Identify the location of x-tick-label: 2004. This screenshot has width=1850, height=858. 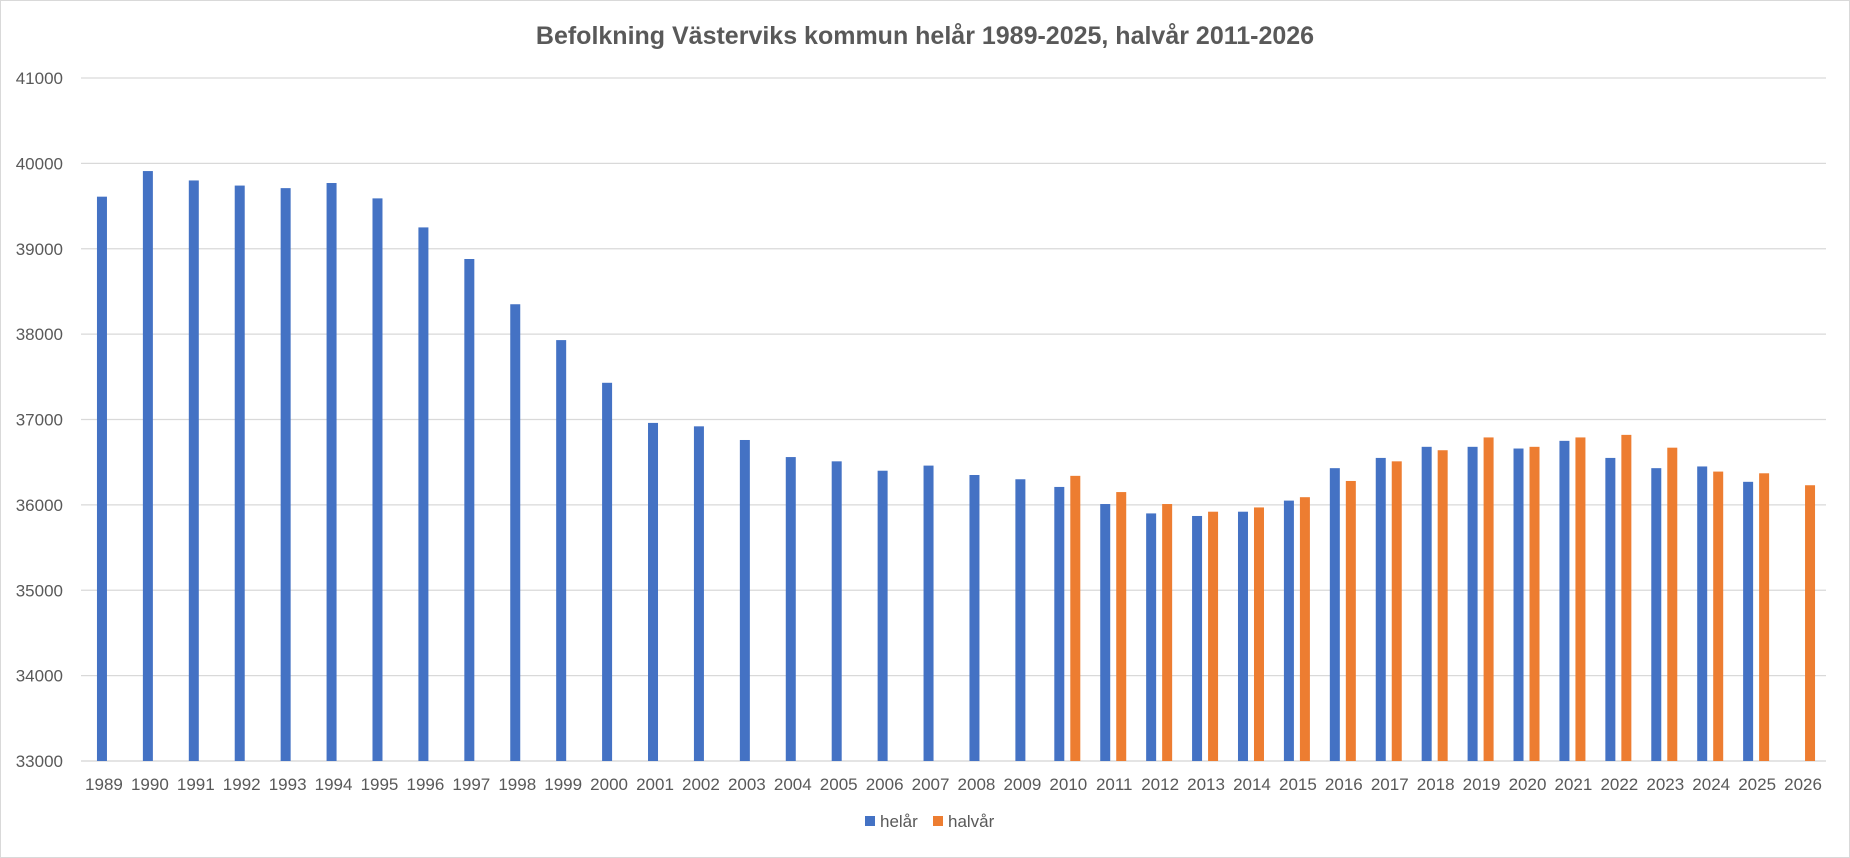
(793, 784).